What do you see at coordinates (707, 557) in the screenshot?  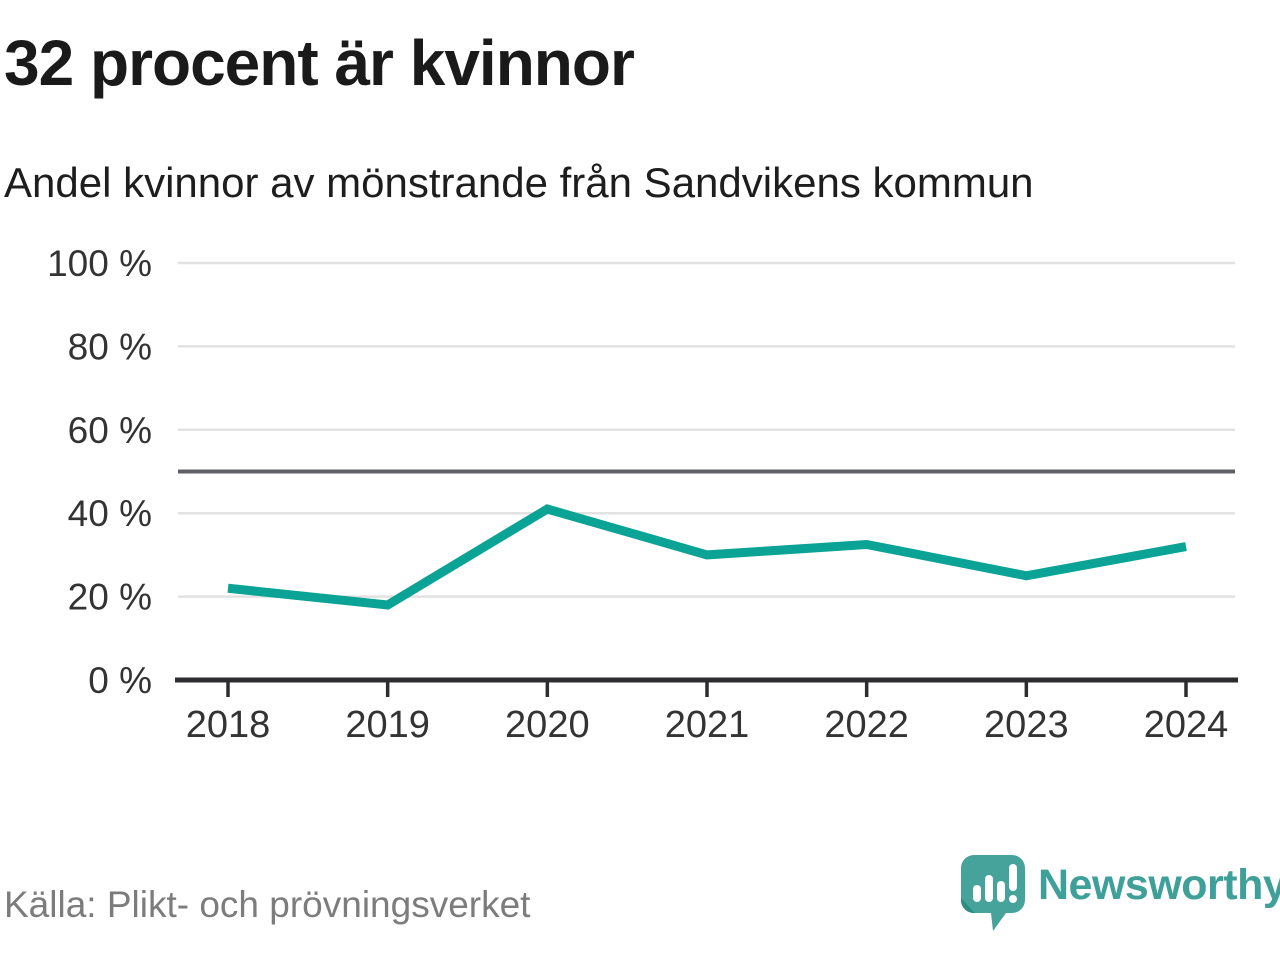 I see `data-line` at bounding box center [707, 557].